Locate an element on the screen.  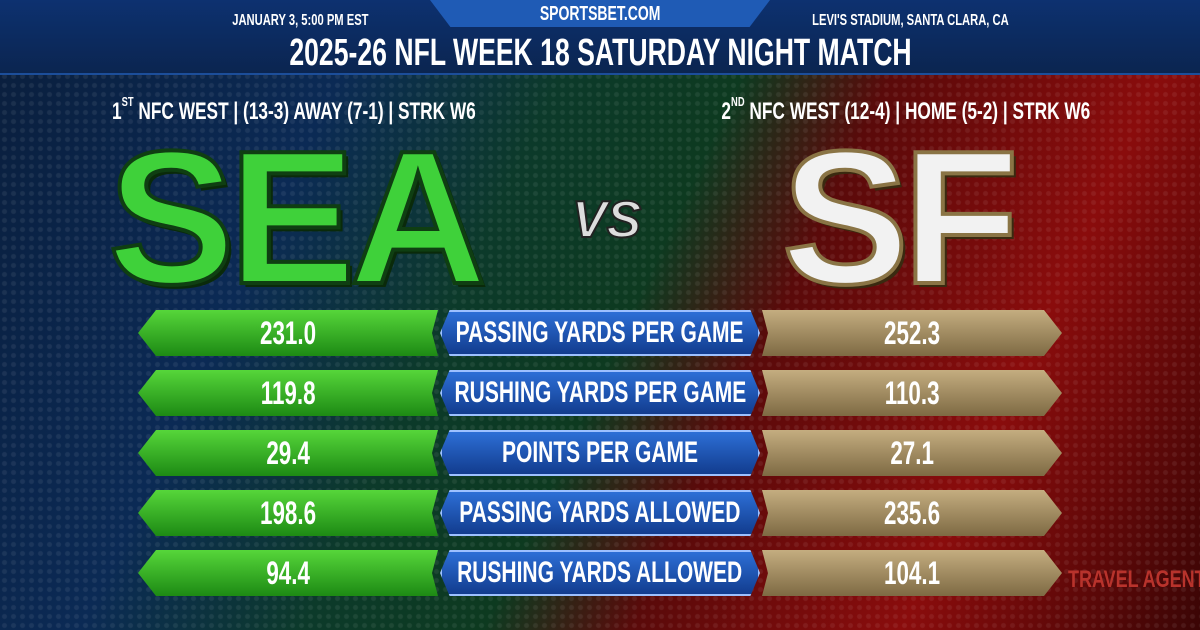
away-stat: 231.0 is located at coordinates (288, 333).